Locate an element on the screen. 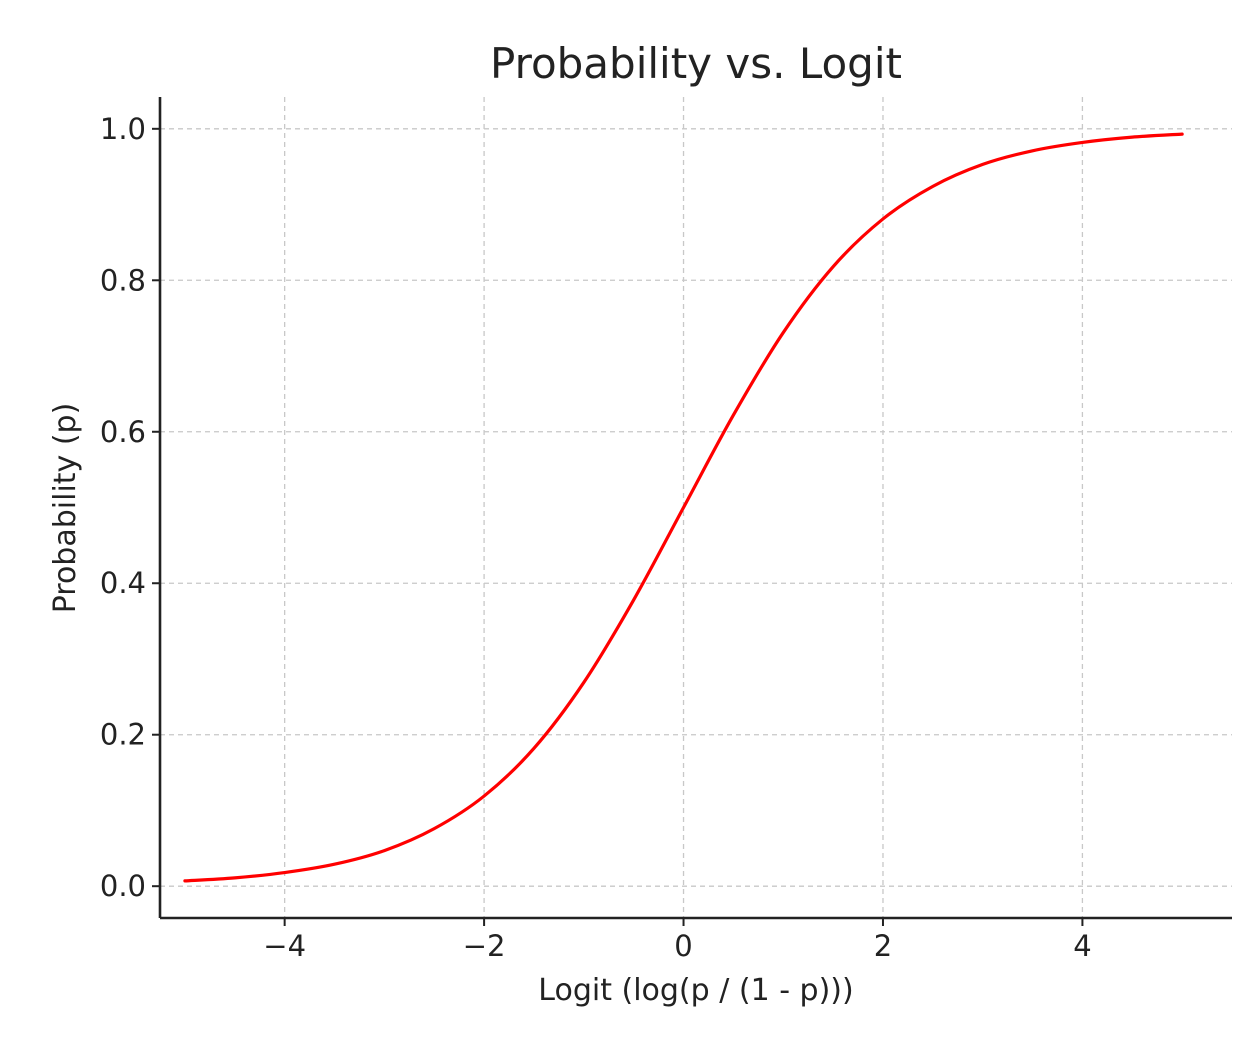 The width and height of the screenshot is (1250, 1064). x-tick-label: 2 is located at coordinates (883, 946).